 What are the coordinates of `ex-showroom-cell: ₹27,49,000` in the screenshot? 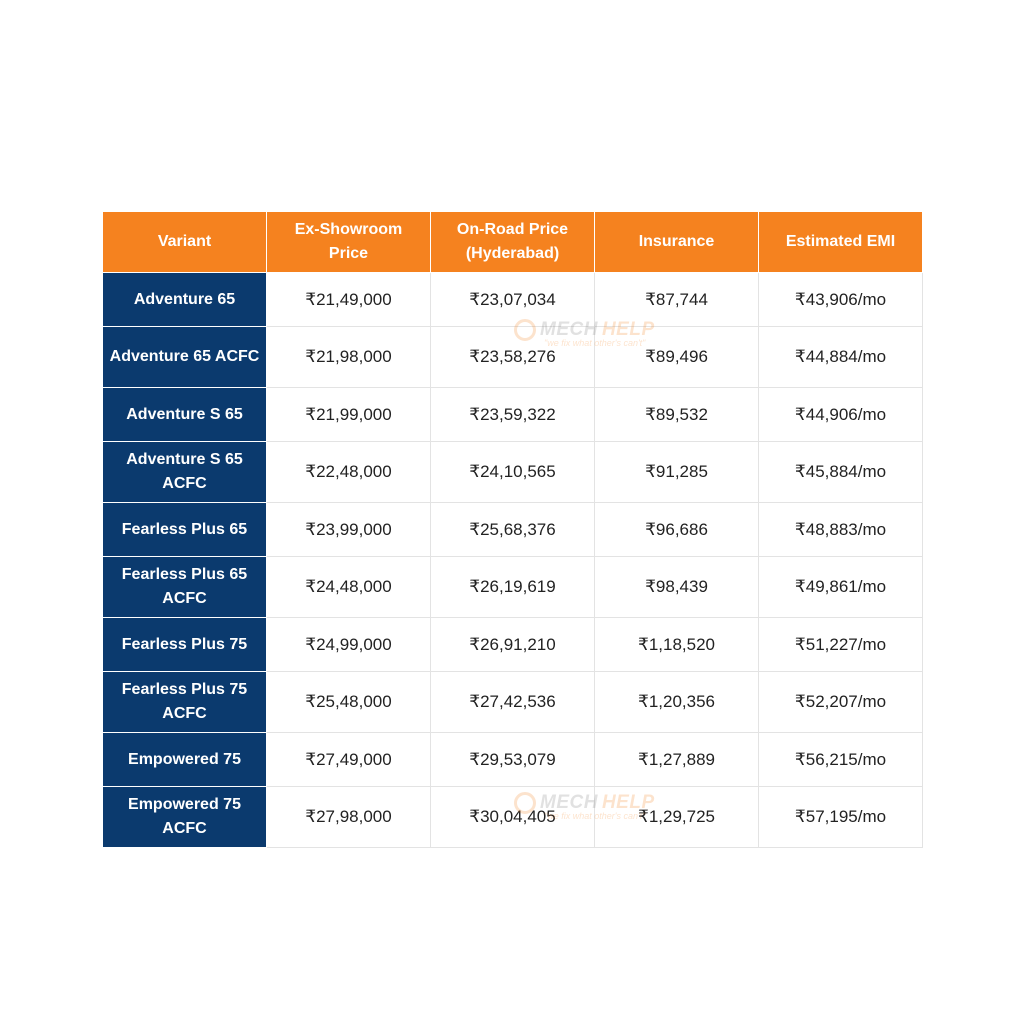 It's located at (348, 759).